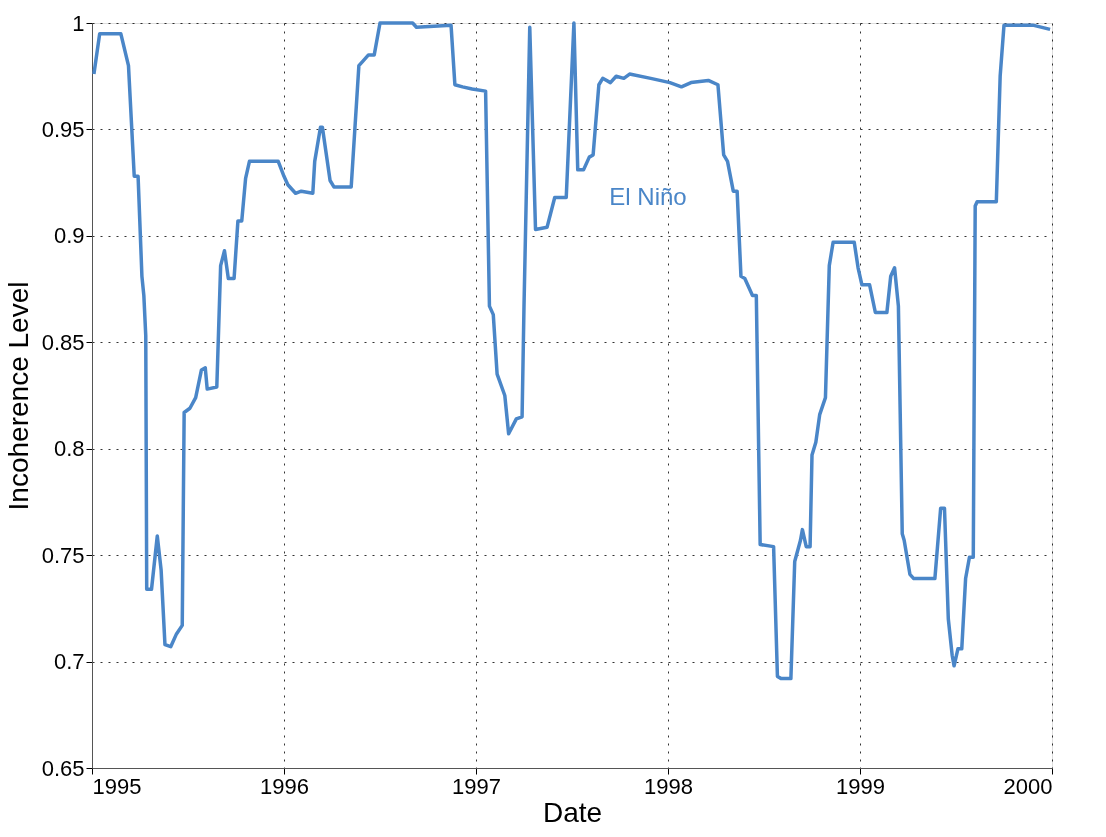 This screenshot has width=1106, height=837. Describe the element at coordinates (63, 342) in the screenshot. I see `y-tick-label: 0.85` at that location.